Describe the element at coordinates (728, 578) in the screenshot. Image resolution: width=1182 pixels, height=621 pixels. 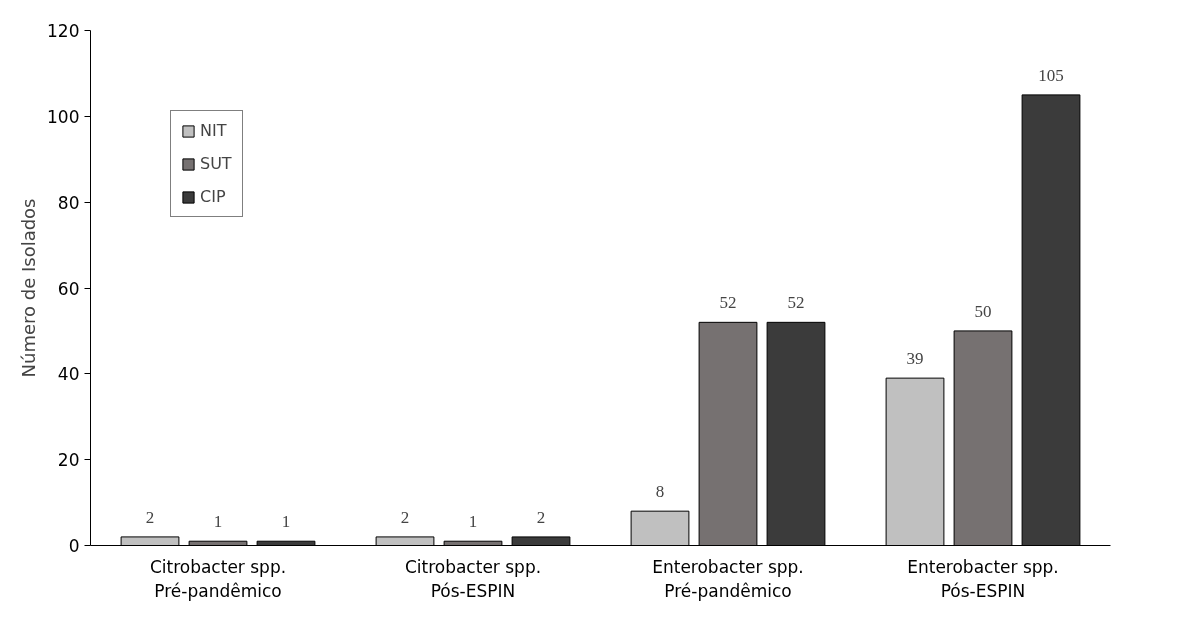
I see `x-tick-label: Enterobacter spp. Pré-pandêmico` at that location.